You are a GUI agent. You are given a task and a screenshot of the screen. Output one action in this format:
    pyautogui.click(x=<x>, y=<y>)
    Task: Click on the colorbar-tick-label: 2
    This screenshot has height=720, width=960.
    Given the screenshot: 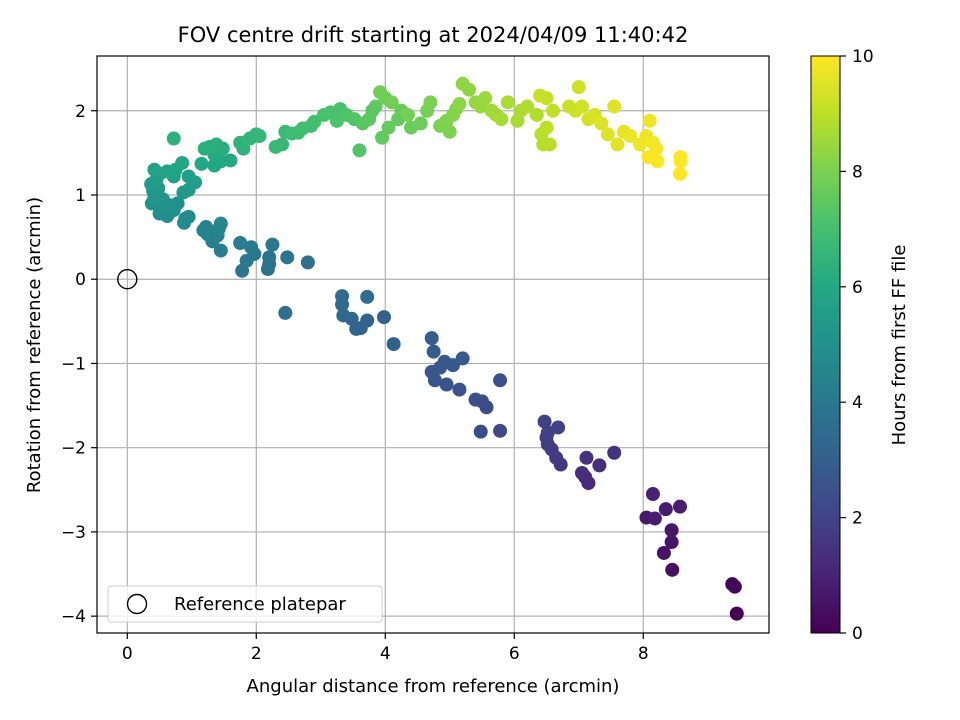 What is the action you would take?
    pyautogui.click(x=857, y=519)
    